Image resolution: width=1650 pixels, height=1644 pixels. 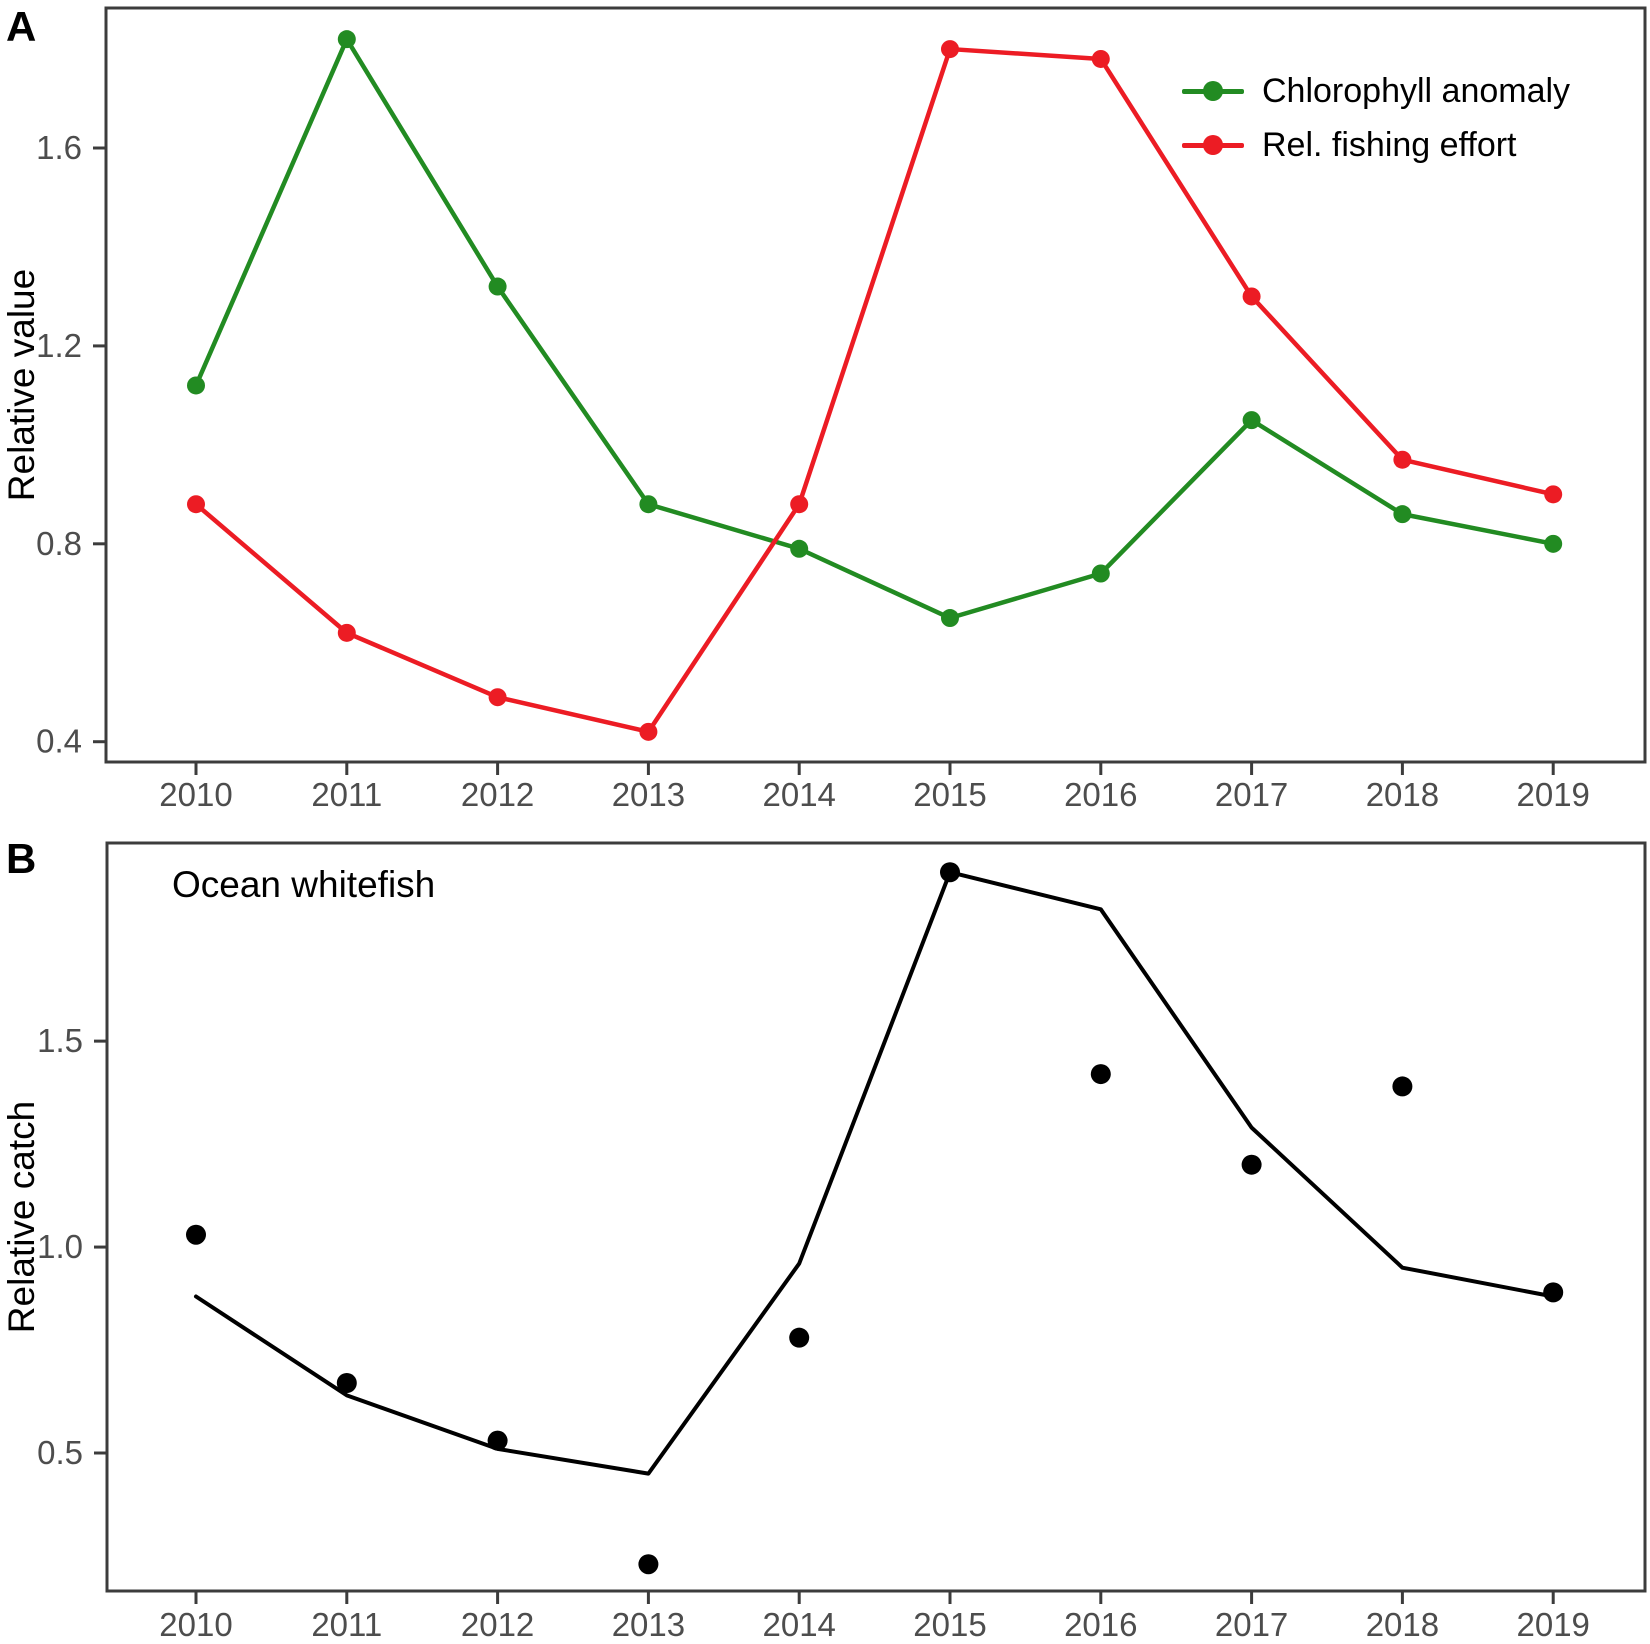 I want to click on y-tick-label: 1.0, so click(x=60, y=1246).